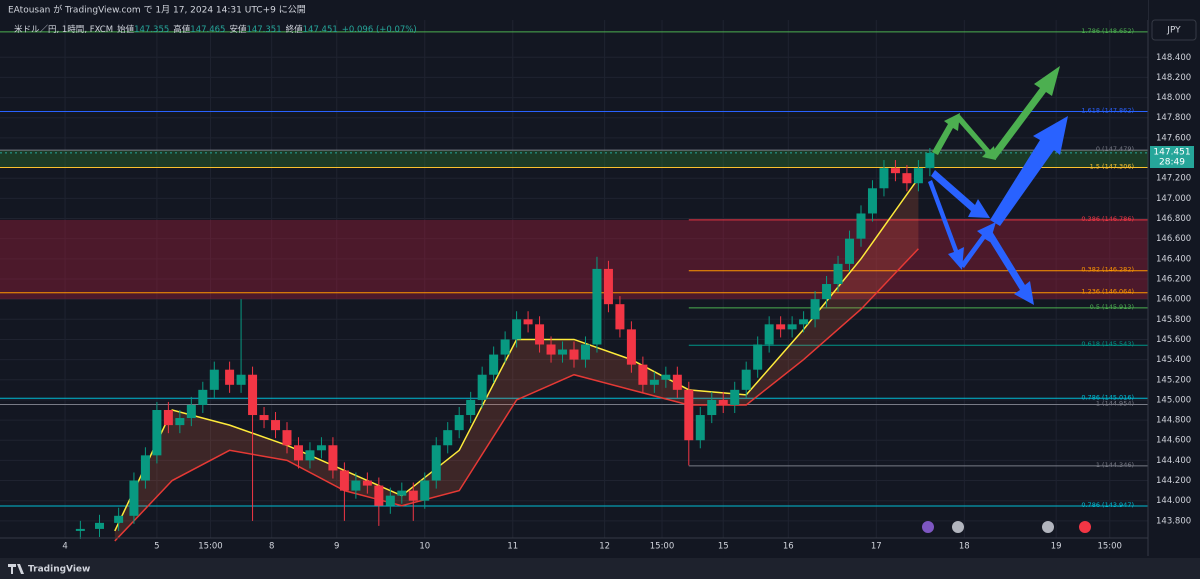 Image resolution: width=1200 pixels, height=579 pixels. Describe the element at coordinates (1173, 259) in the screenshot. I see `y-tick-label: 146.400` at that location.